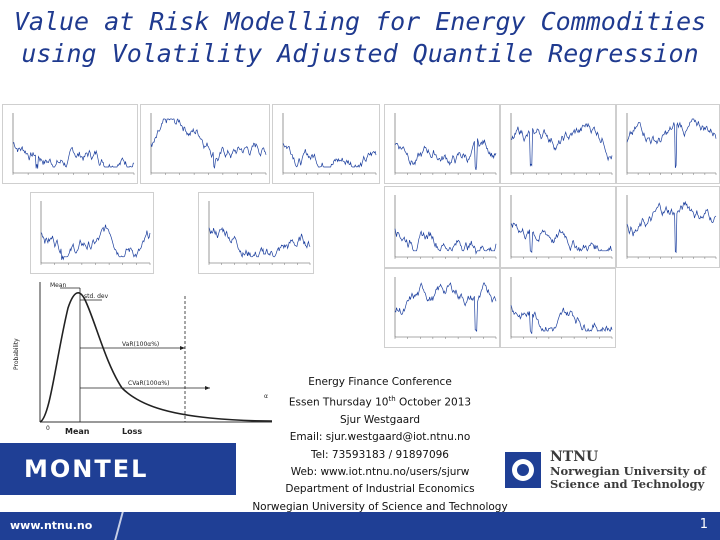 The height and width of the screenshot is (540, 720). I want to click on page-number: 1, so click(703, 524).